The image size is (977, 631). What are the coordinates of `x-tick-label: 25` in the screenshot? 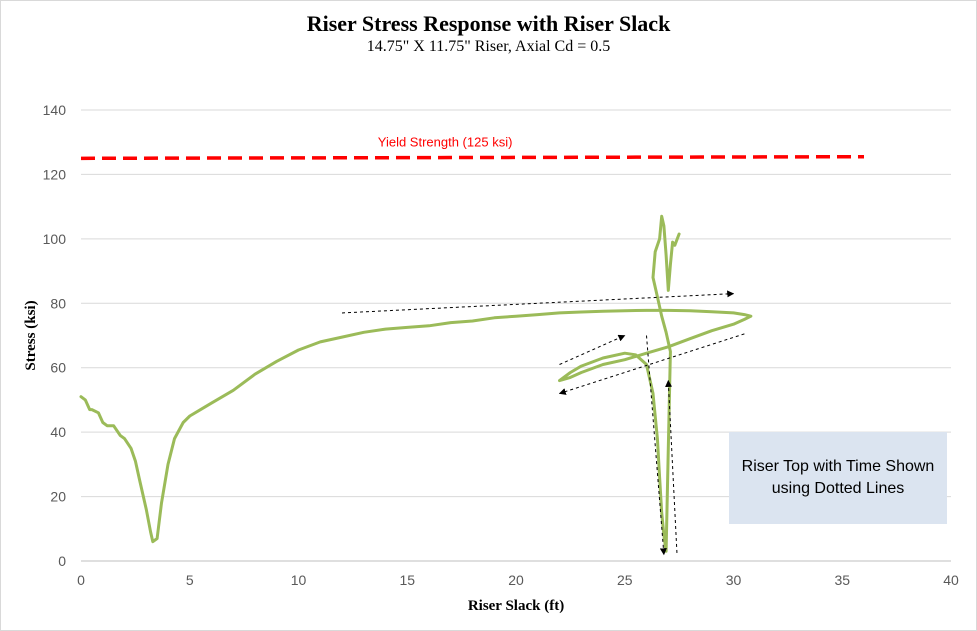 It's located at (625, 580).